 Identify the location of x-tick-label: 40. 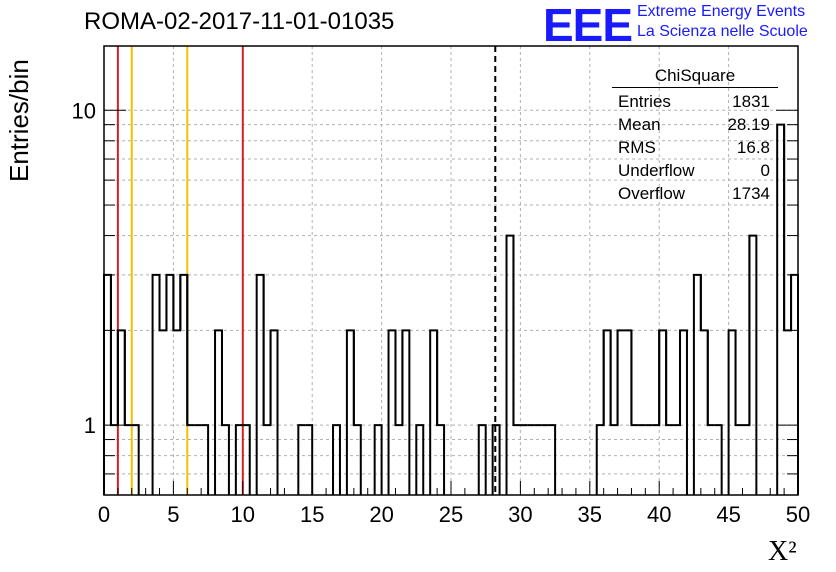
(659, 514).